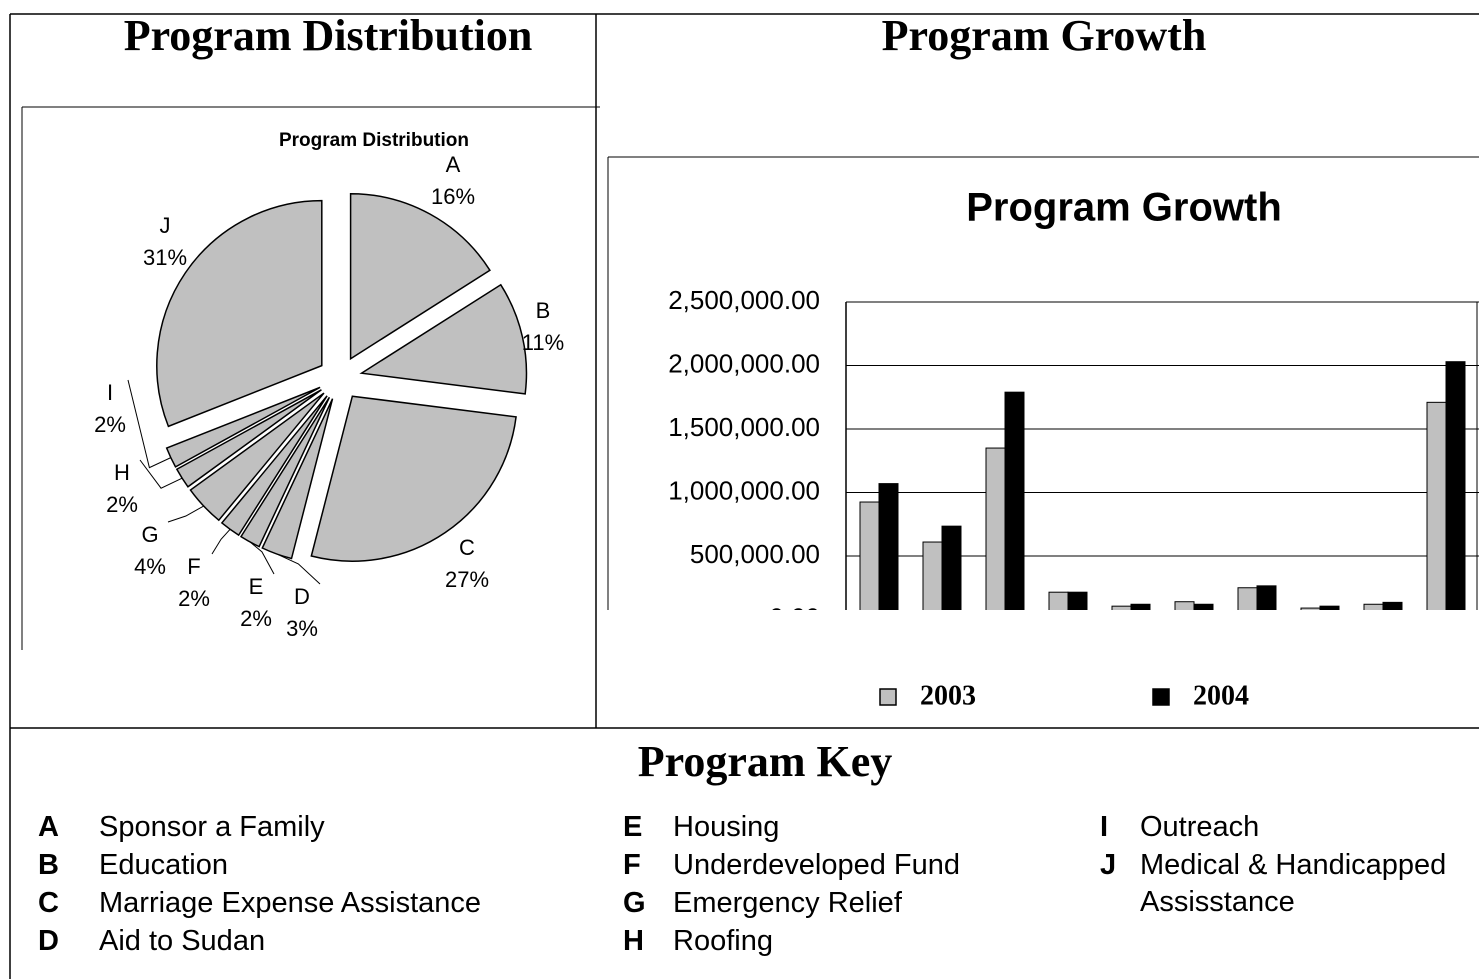 The height and width of the screenshot is (979, 1479). Describe the element at coordinates (467, 547) in the screenshot. I see `slice-category: C` at that location.